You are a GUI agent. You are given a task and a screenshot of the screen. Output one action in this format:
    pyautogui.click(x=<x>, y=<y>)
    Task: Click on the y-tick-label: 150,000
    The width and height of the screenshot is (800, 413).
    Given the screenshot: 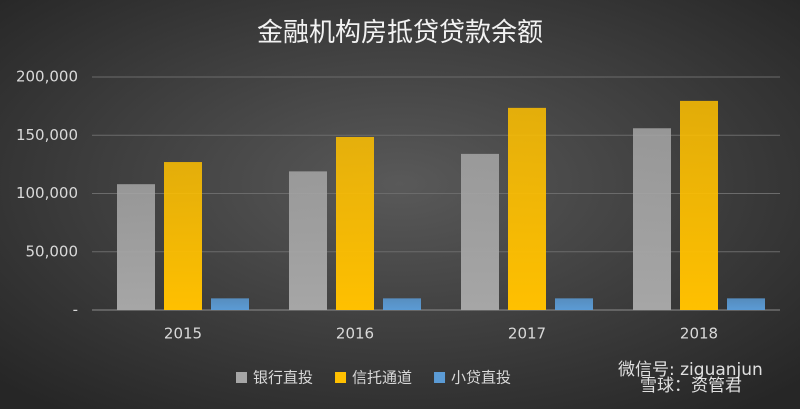 What is the action you would take?
    pyautogui.click(x=47, y=135)
    